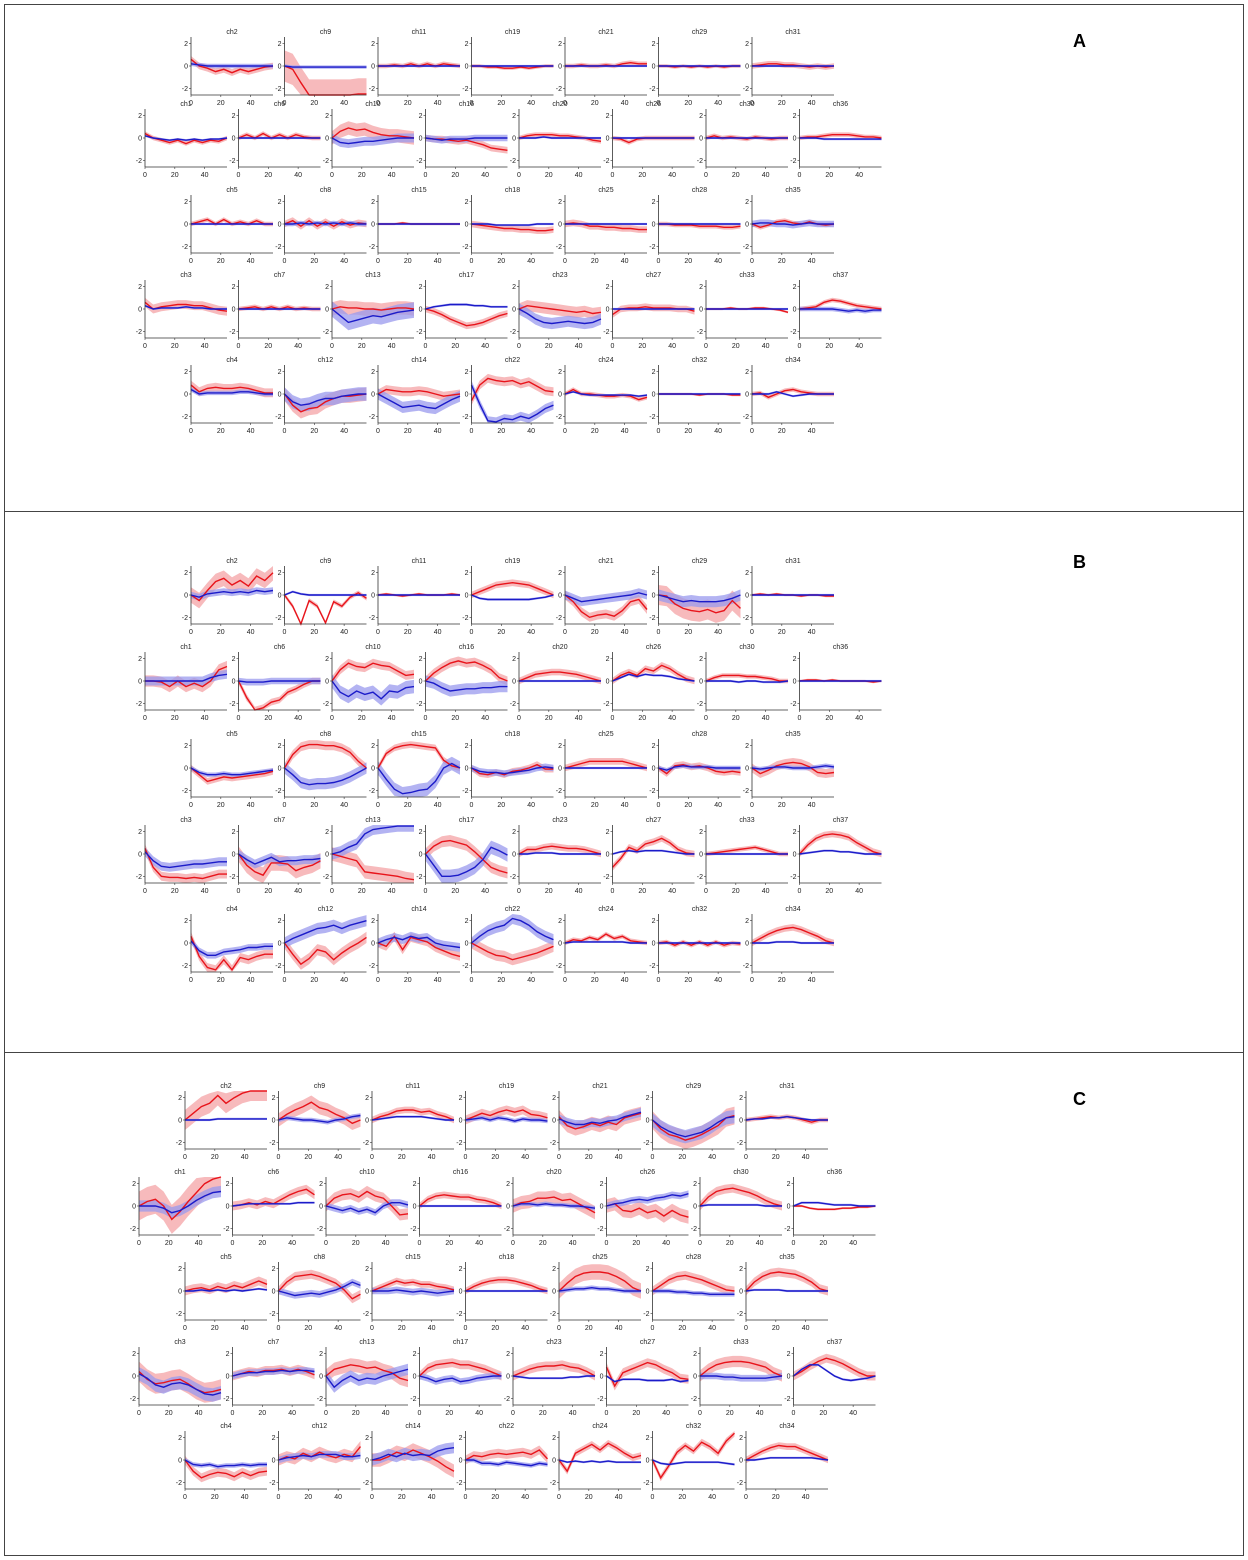 The width and height of the screenshot is (1248, 1560). I want to click on subplot-title: ch12, so click(319, 1426).